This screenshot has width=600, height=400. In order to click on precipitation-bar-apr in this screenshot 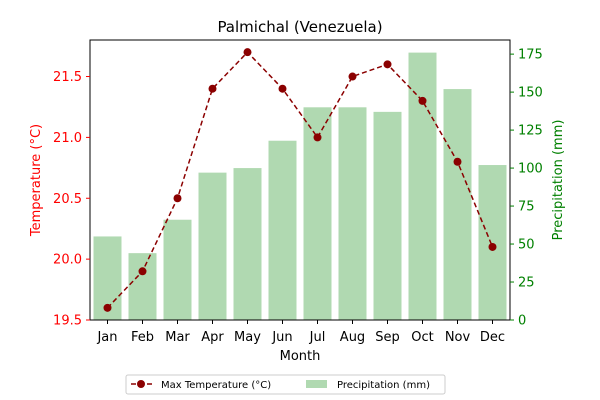, I will do `click(212, 246)`.